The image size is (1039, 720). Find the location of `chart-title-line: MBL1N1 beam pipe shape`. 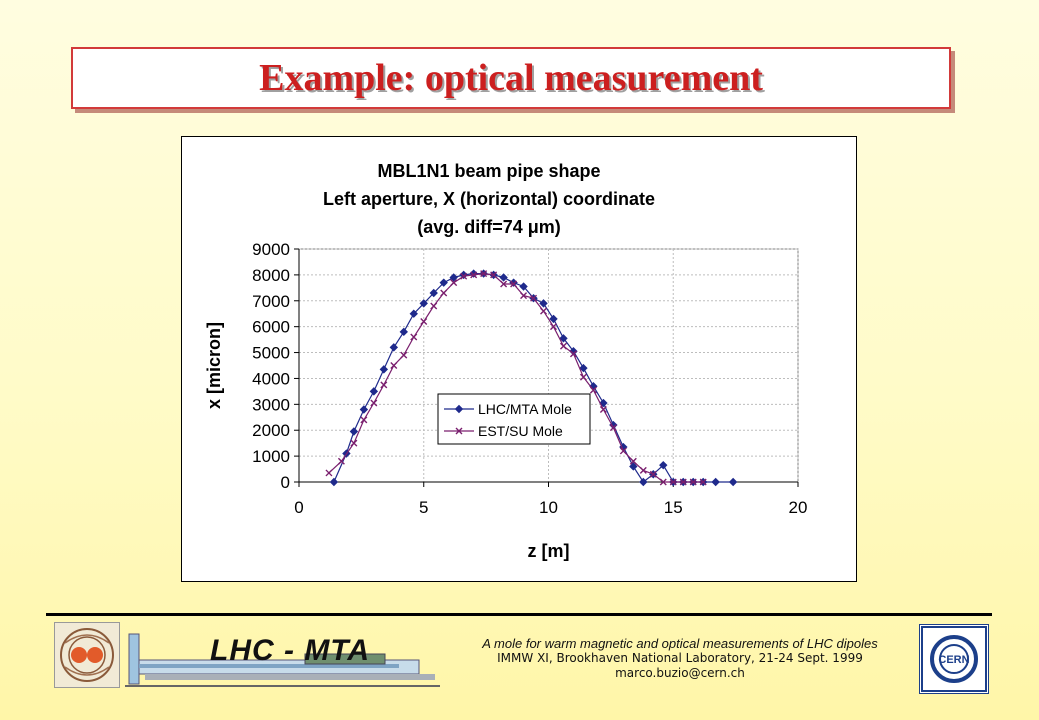

chart-title-line: MBL1N1 beam pipe shape is located at coordinates (488, 171).